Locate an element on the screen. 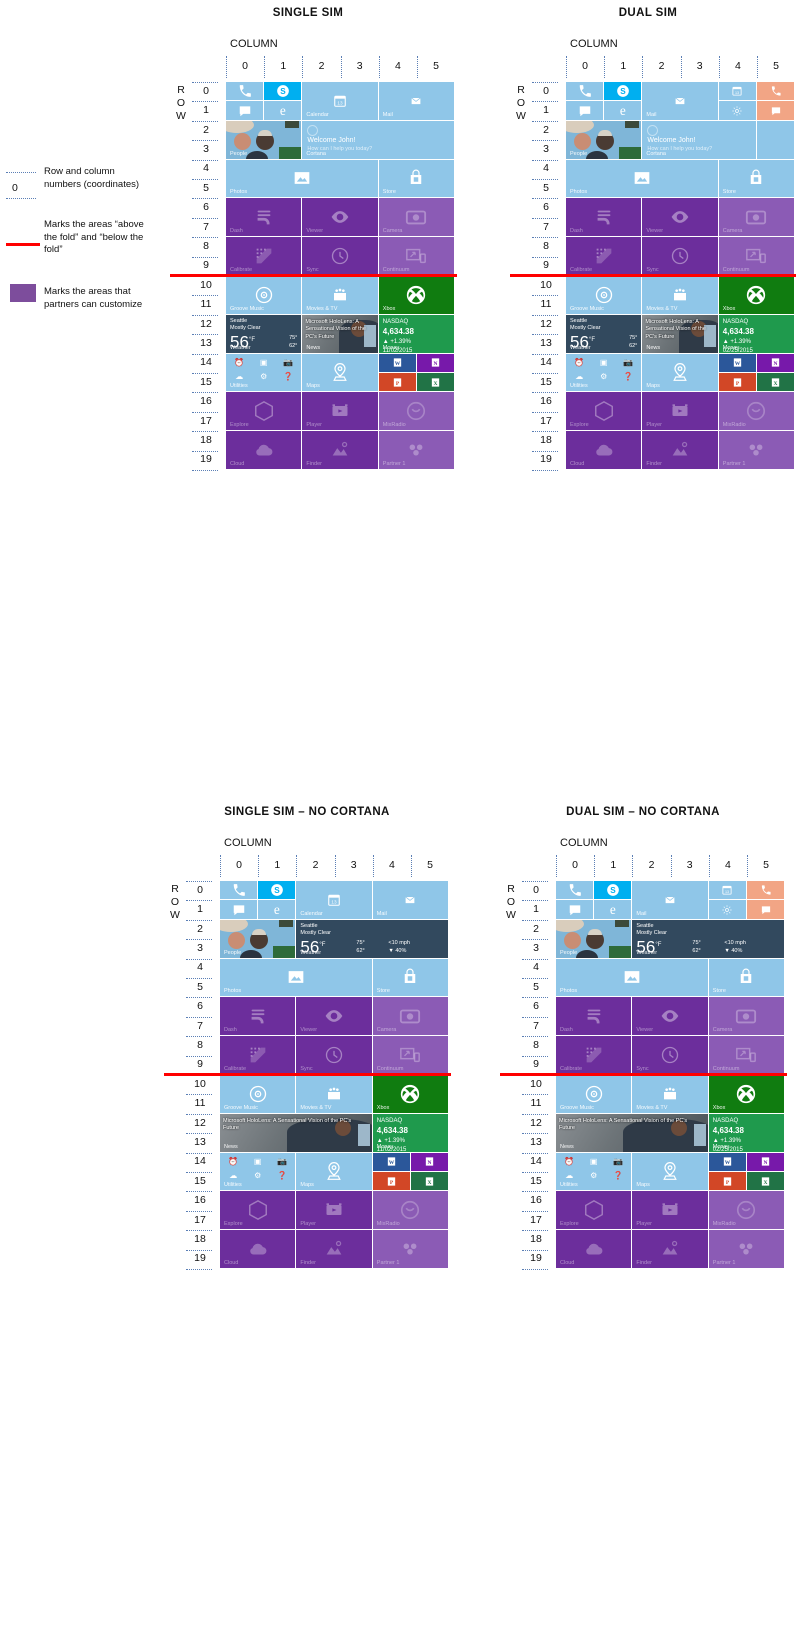 This screenshot has width=796, height=1646. tile-empty-blue is located at coordinates (776, 139).